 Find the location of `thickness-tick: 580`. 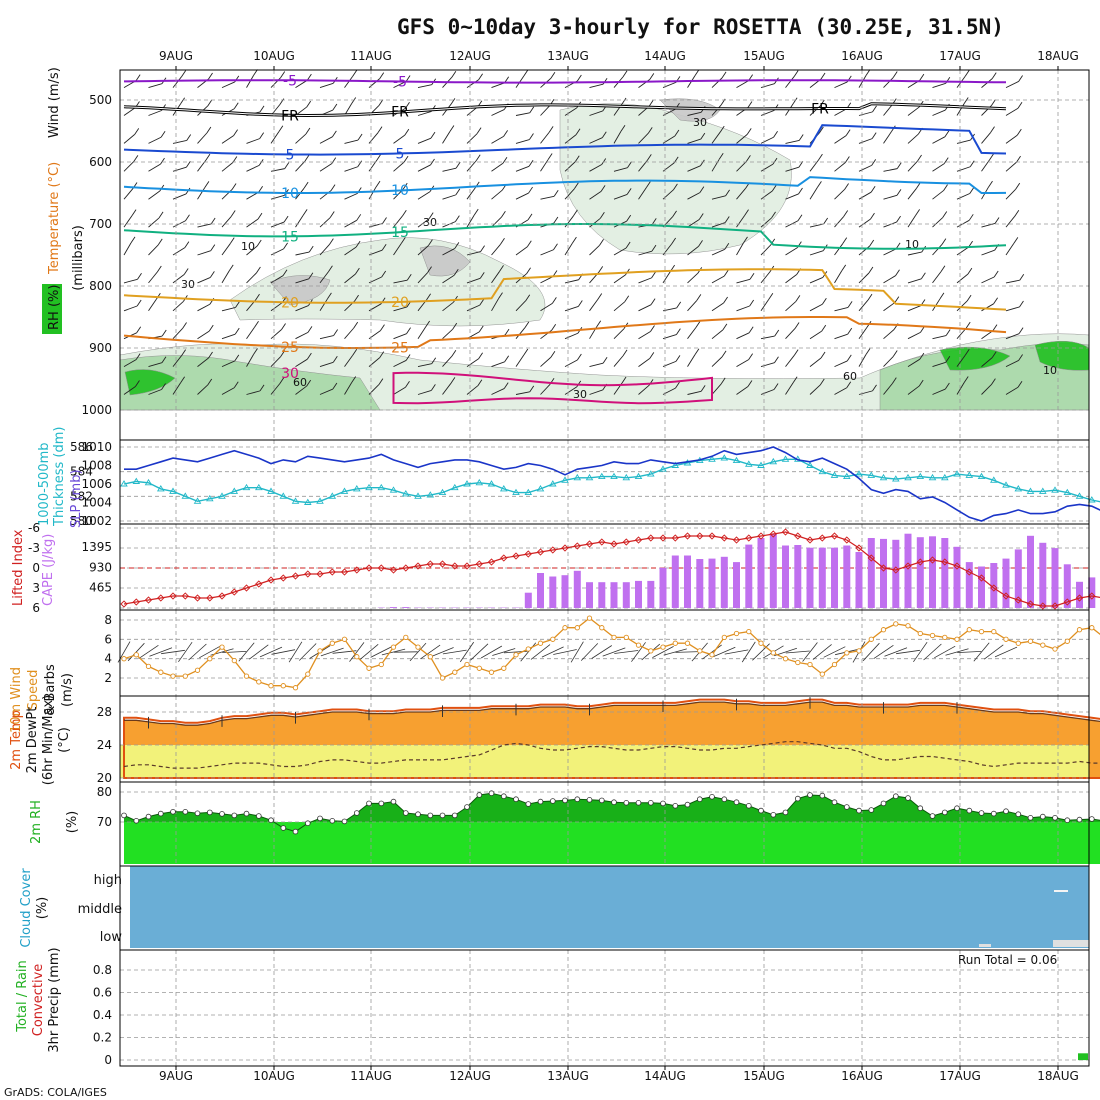

thickness-tick: 580 is located at coordinates (81, 521).